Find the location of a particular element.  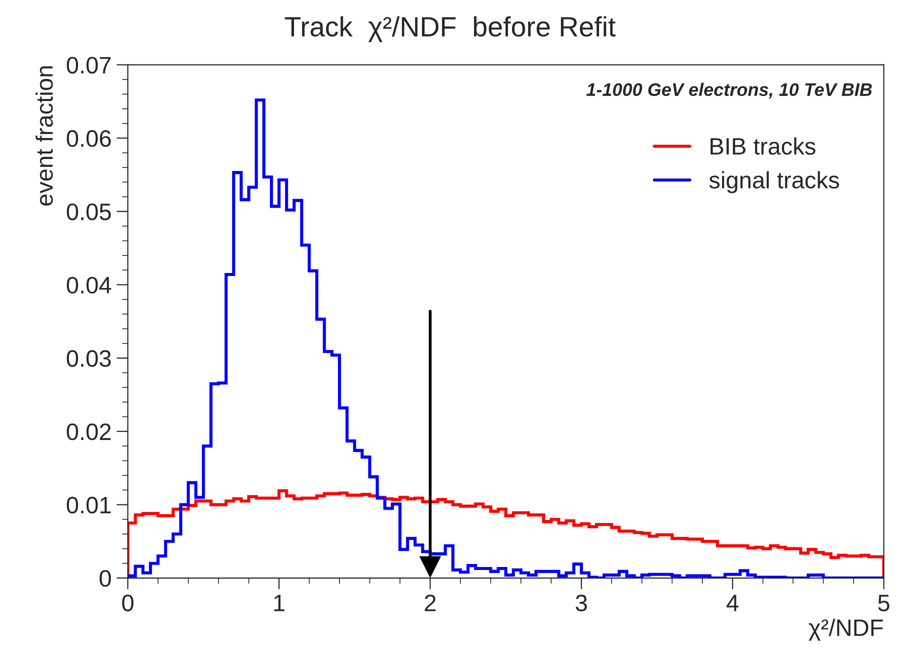

legend-label: BIB tracks is located at coordinates (763, 146).